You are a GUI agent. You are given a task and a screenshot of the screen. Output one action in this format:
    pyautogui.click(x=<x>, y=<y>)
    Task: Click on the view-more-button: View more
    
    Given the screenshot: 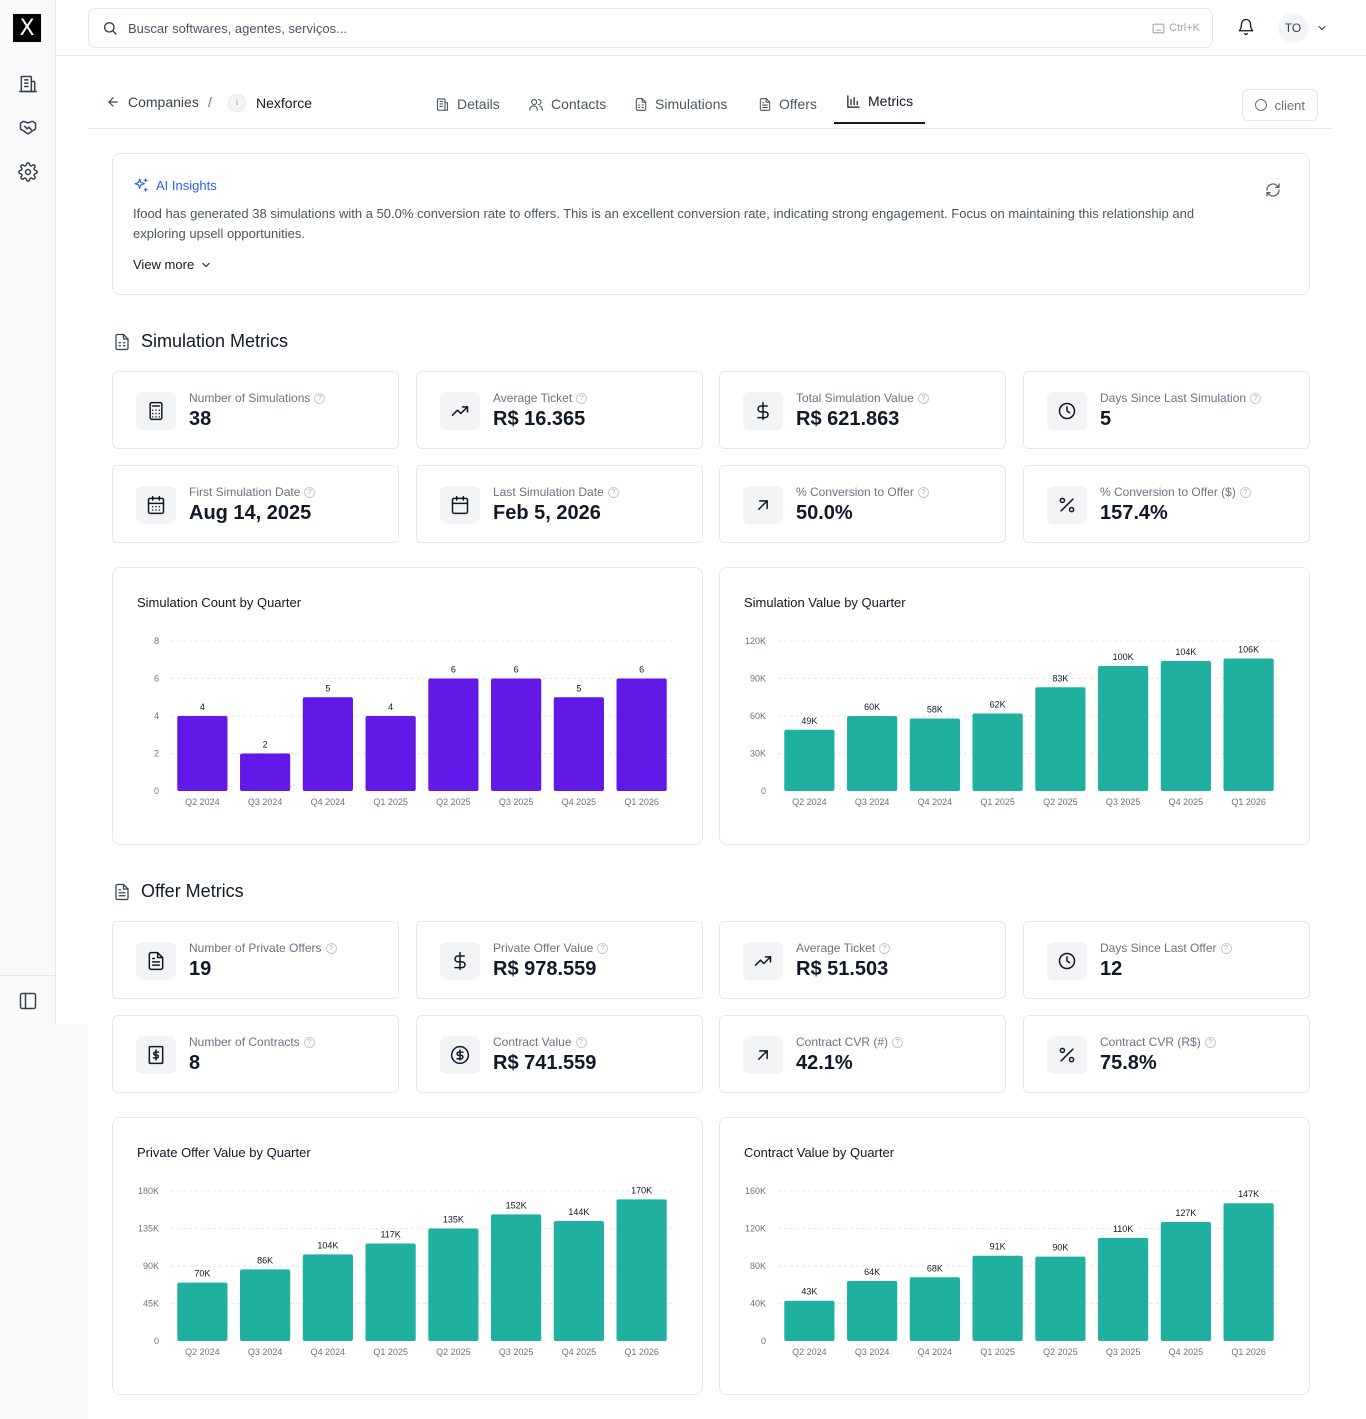 What is the action you would take?
    pyautogui.click(x=172, y=264)
    